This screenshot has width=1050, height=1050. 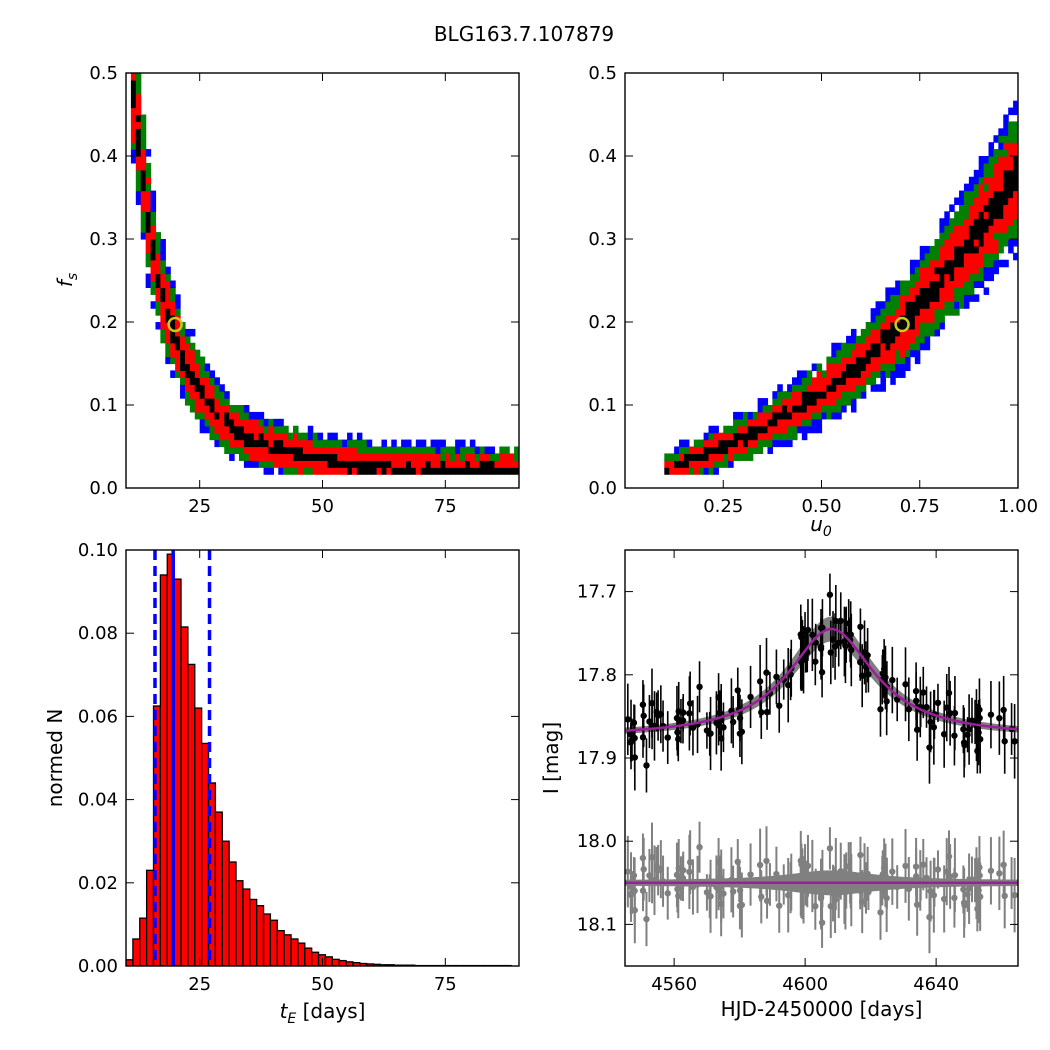 What do you see at coordinates (902, 324) in the screenshot?
I see `best-fit-marker` at bounding box center [902, 324].